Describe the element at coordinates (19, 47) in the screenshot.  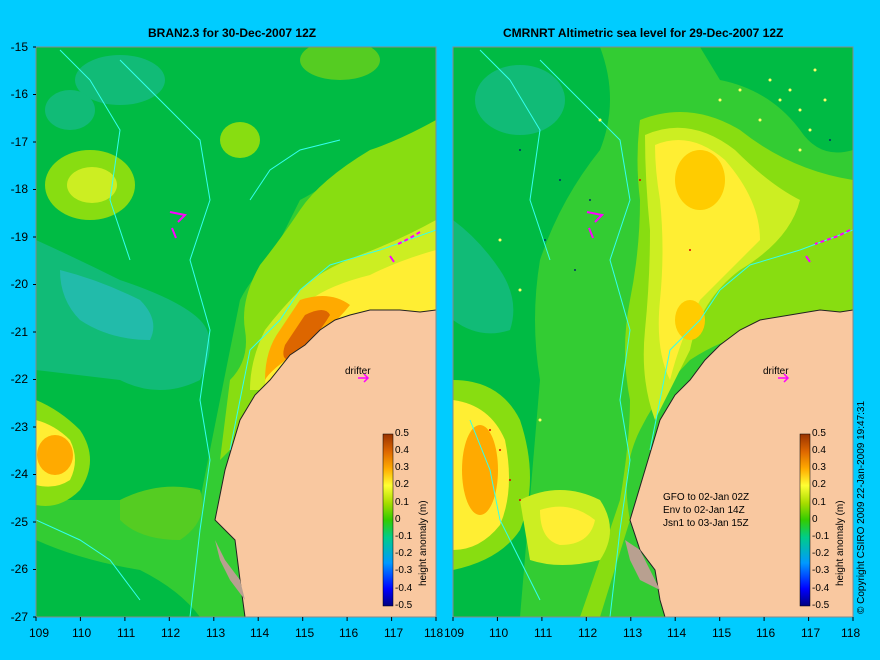
I see `y-tick-label: -15` at that location.